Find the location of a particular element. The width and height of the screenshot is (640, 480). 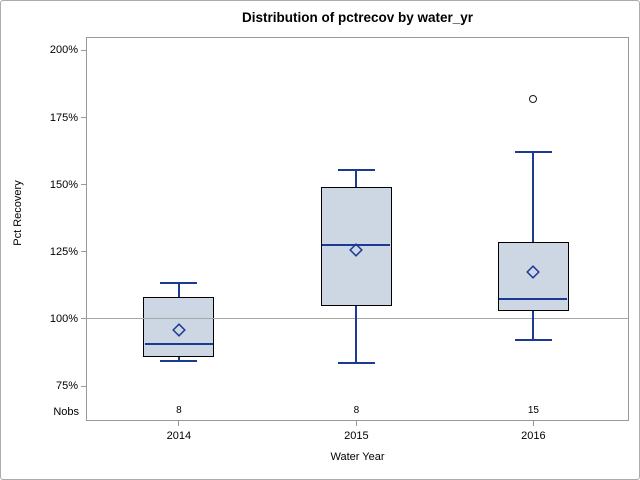

y-tick-label: 100% is located at coordinates (63, 318).